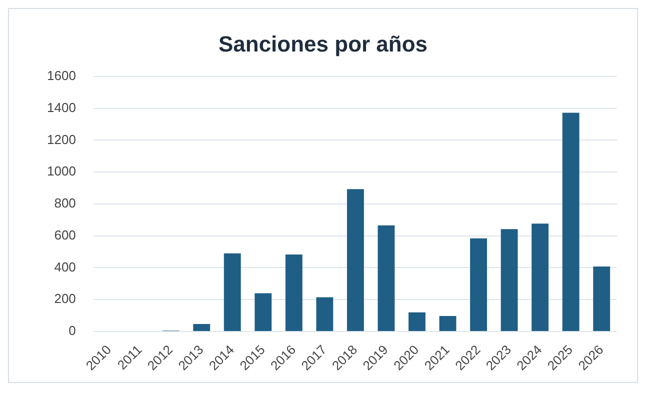  What do you see at coordinates (65, 234) in the screenshot?
I see `y-tick-label: 600` at bounding box center [65, 234].